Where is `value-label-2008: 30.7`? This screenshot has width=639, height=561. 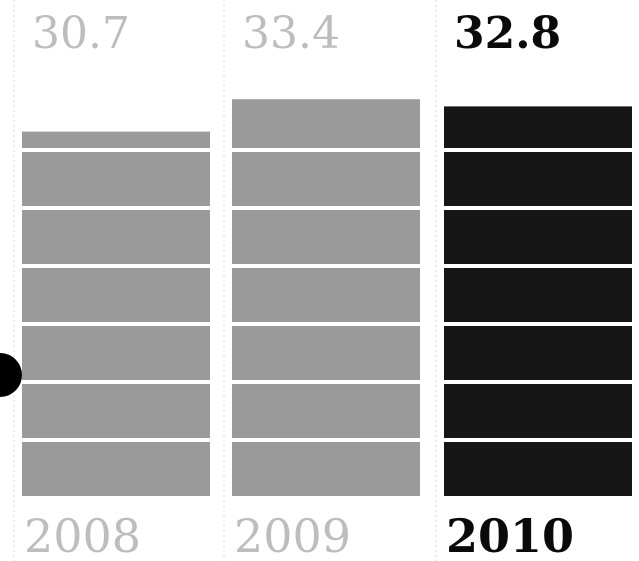 value-label-2008: 30.7 is located at coordinates (81, 33).